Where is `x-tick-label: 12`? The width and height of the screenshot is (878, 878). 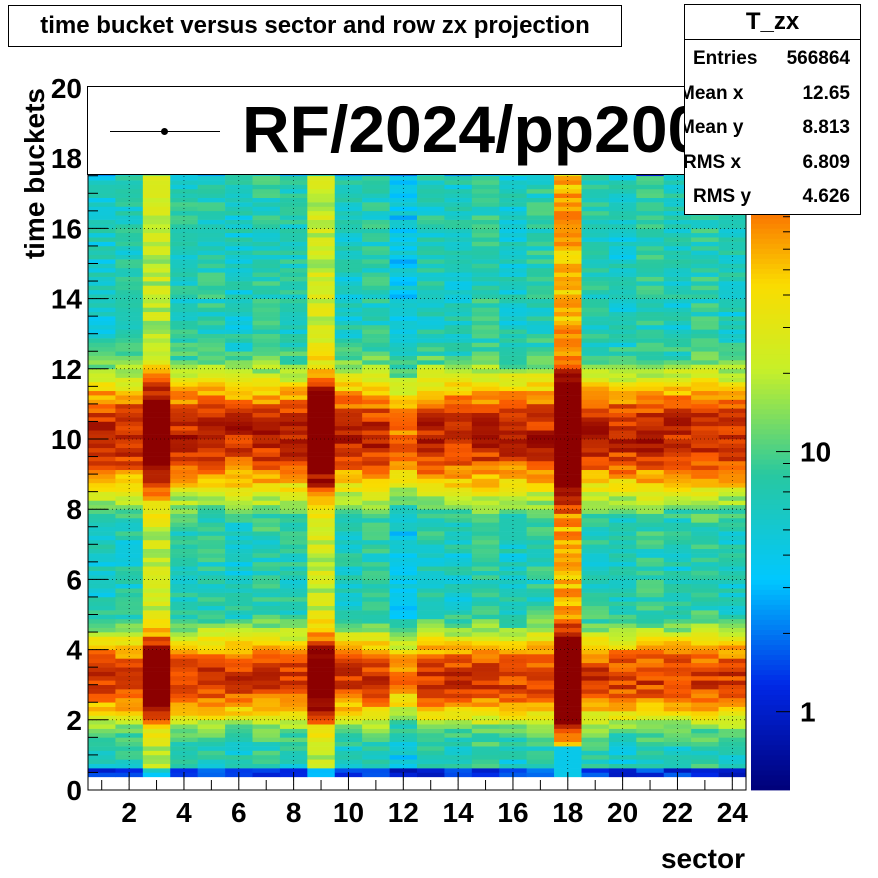 x-tick-label: 12 is located at coordinates (403, 812).